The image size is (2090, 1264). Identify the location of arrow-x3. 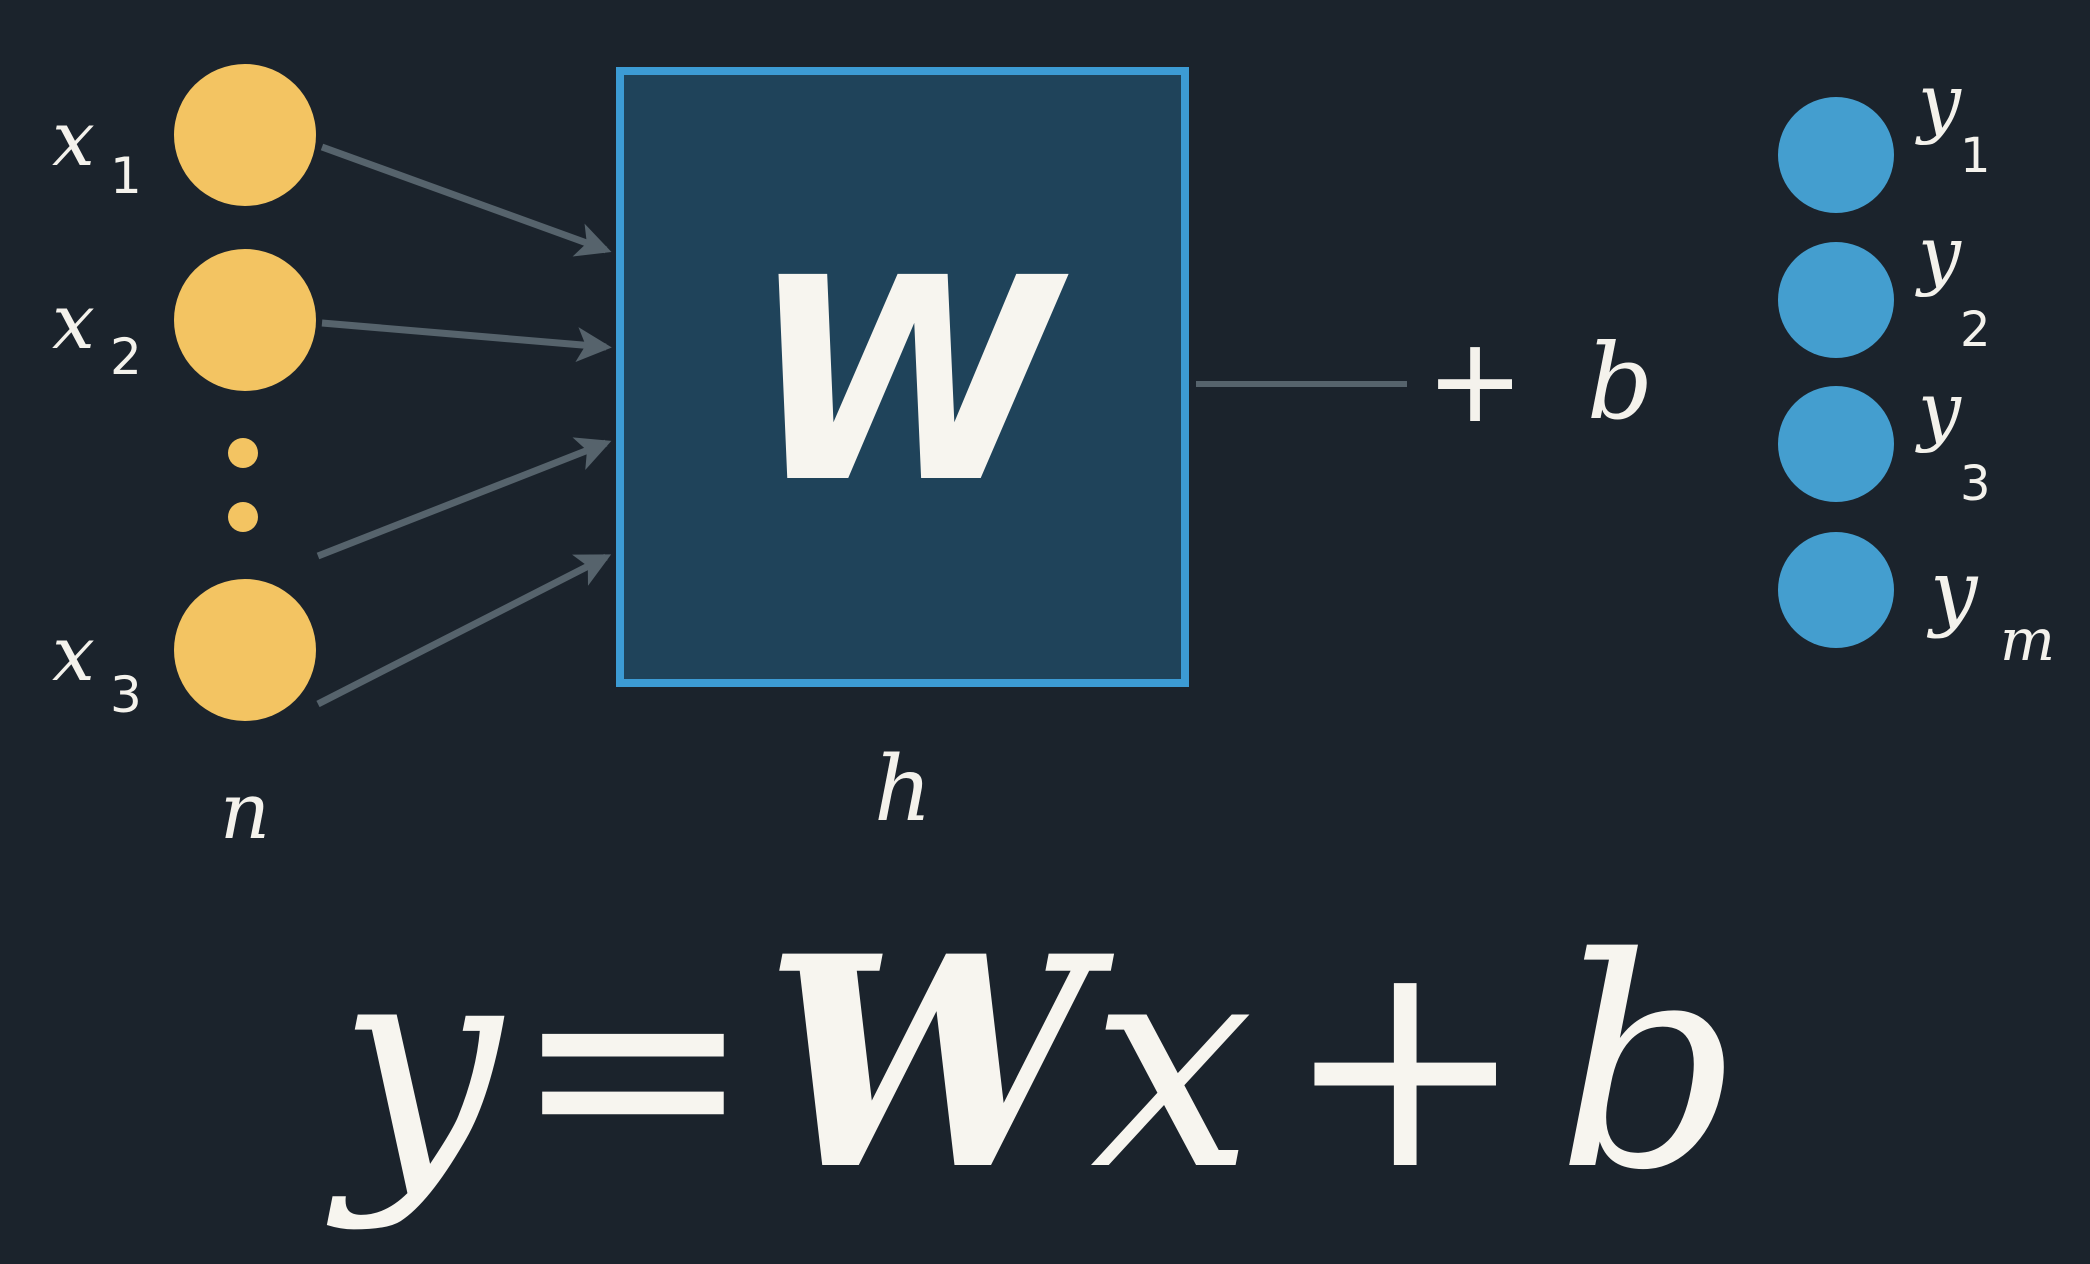
(464, 630).